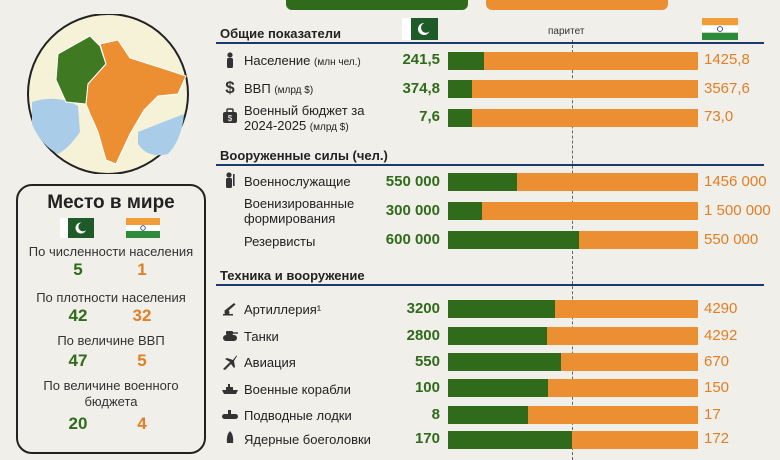 This screenshot has width=780, height=460. Describe the element at coordinates (230, 308) in the screenshot. I see `artillery-icon` at that location.